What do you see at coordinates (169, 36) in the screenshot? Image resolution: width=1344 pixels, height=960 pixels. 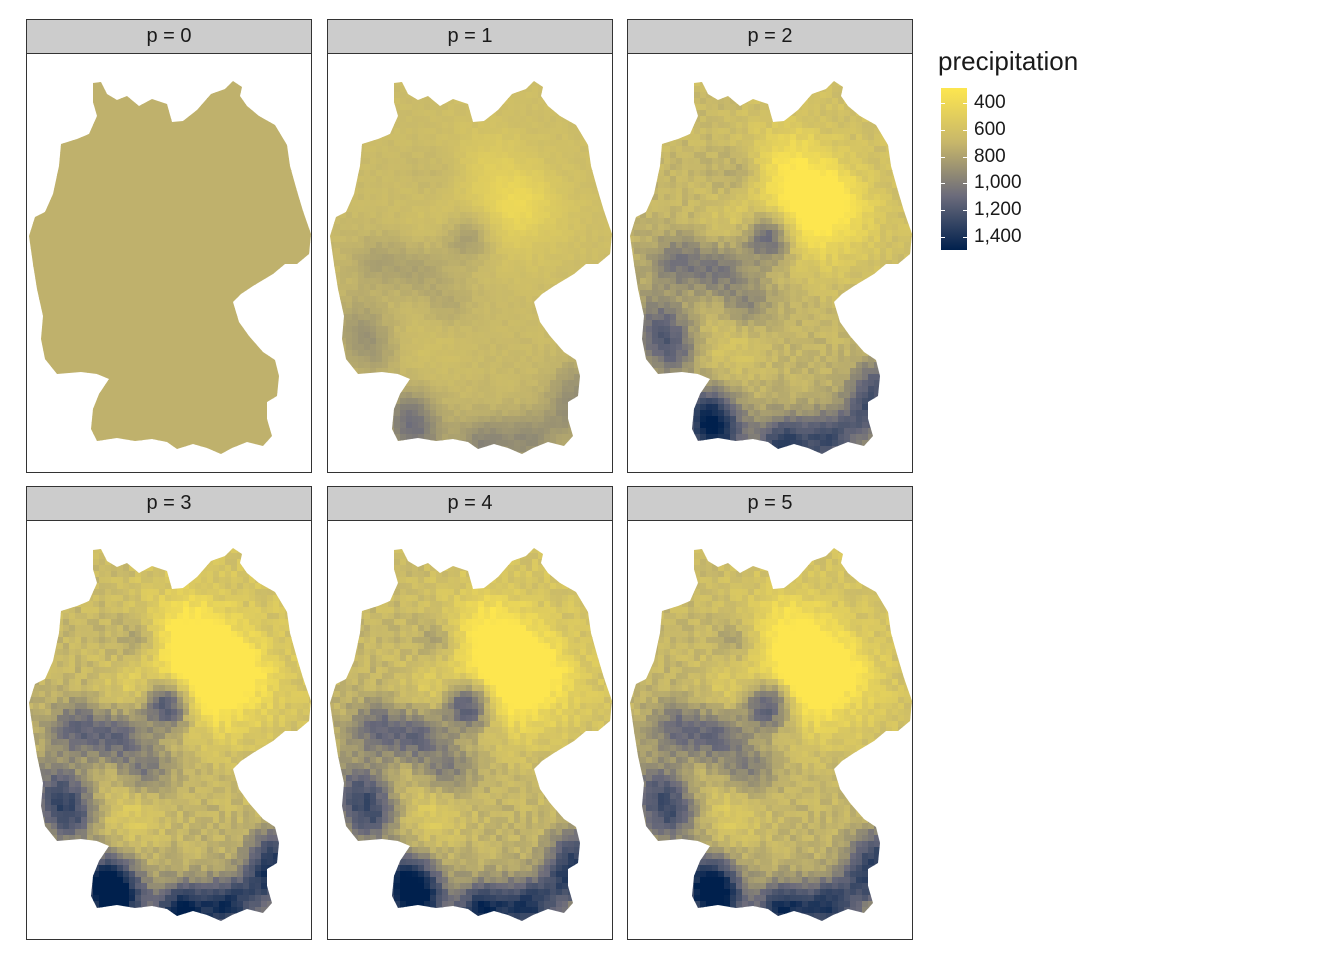 I see `facet-strip: p = 0` at bounding box center [169, 36].